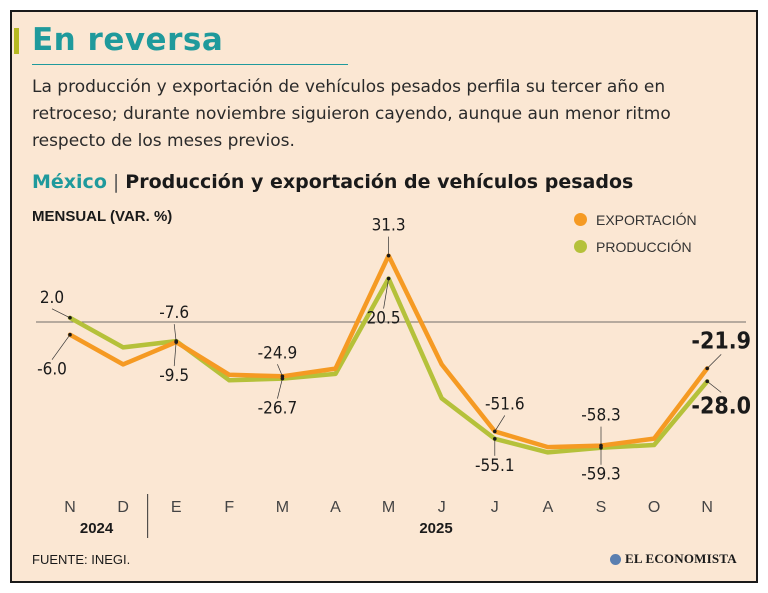 This screenshot has width=768, height=593. What do you see at coordinates (123, 507) in the screenshot?
I see `x-tick-label-1: D` at bounding box center [123, 507].